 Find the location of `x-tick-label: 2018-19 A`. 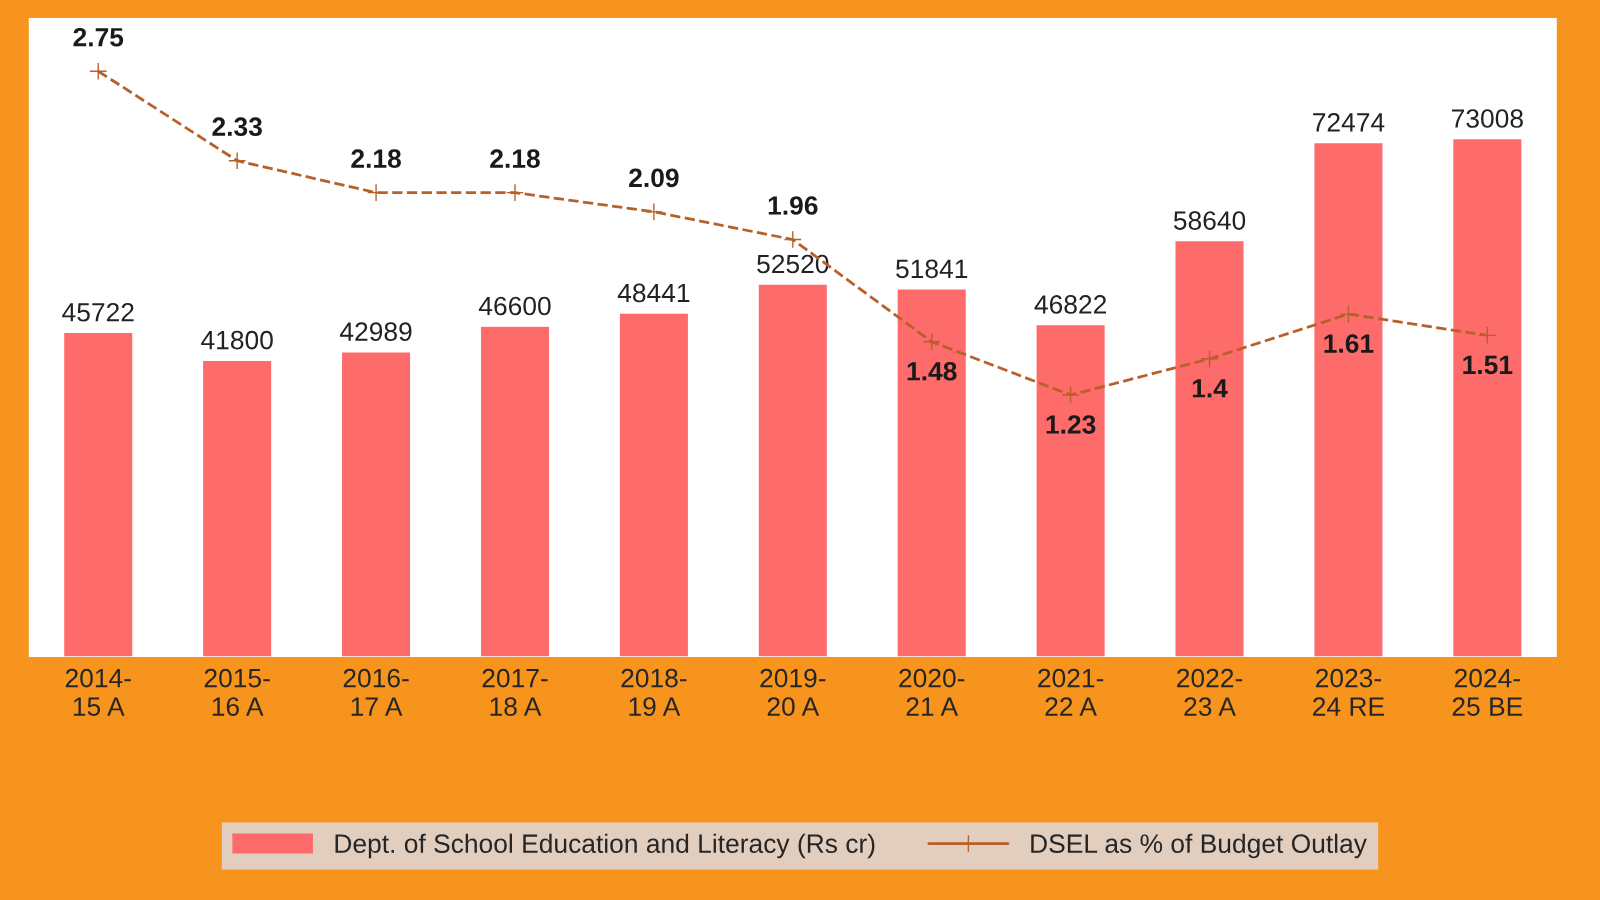

x-tick-label: 2018-19 A is located at coordinates (654, 692).